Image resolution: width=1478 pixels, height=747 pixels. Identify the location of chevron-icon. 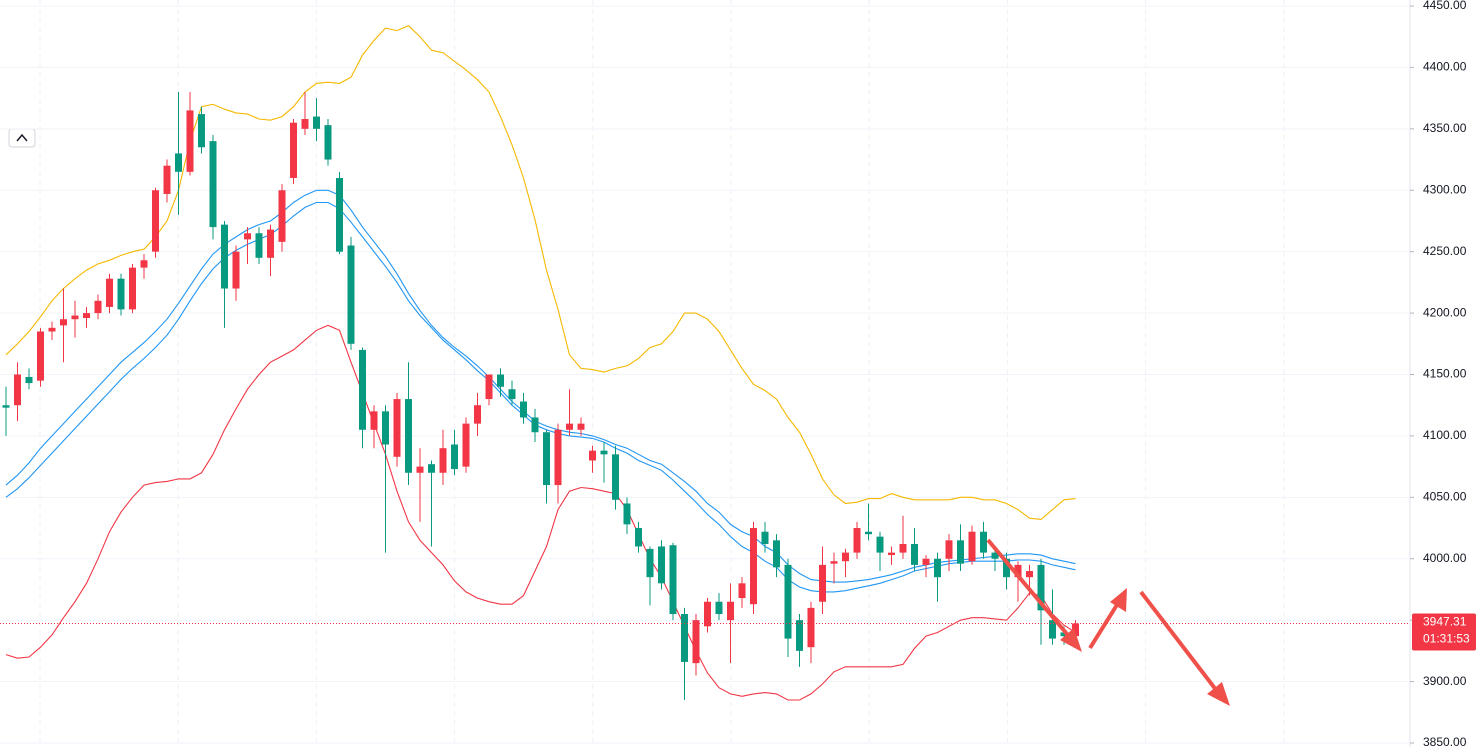
(22, 137).